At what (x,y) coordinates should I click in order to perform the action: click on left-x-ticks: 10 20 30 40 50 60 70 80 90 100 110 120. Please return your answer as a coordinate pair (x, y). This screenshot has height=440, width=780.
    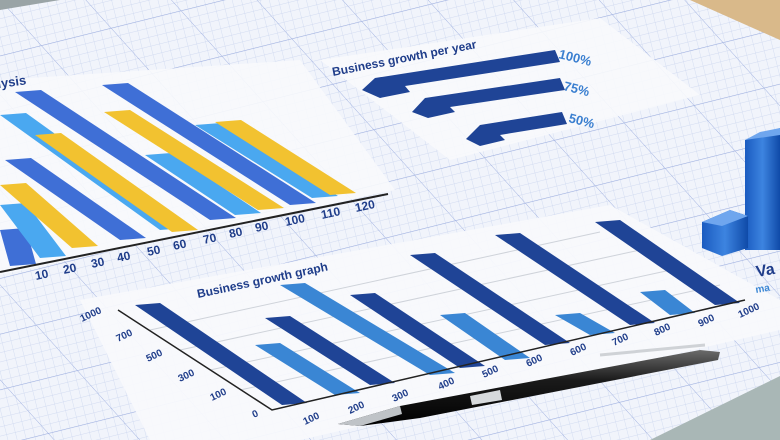
    Looking at the image, I should click on (205, 240).